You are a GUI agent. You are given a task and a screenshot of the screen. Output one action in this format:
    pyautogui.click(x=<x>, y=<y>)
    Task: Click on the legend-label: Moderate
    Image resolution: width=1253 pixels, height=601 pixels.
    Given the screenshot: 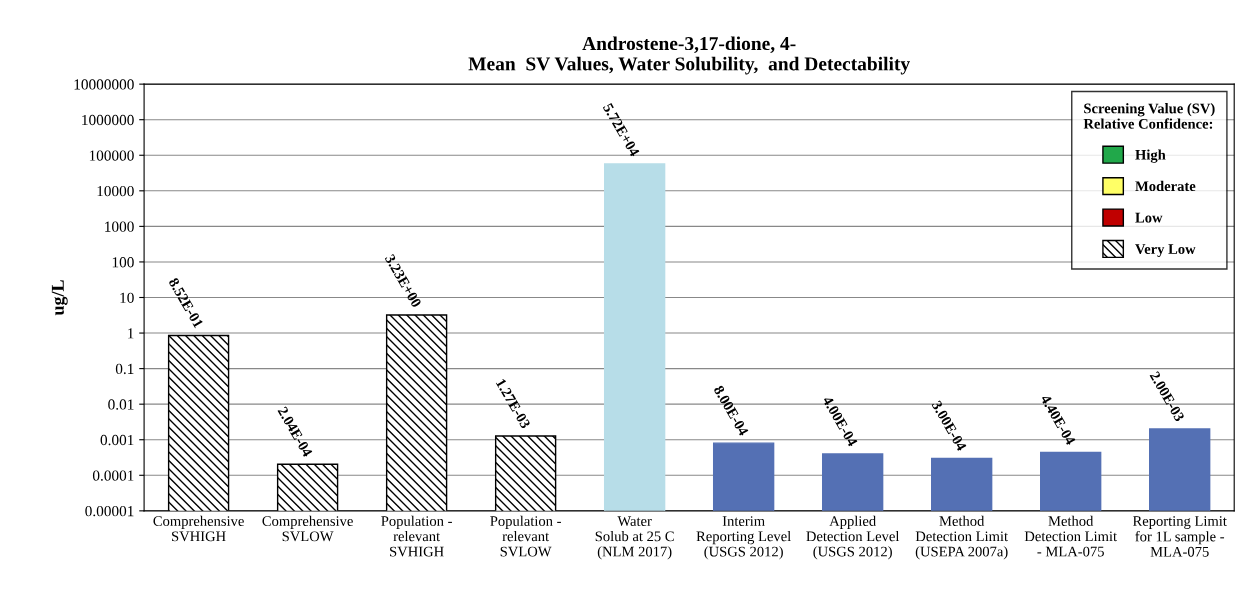 What is the action you would take?
    pyautogui.click(x=1165, y=186)
    